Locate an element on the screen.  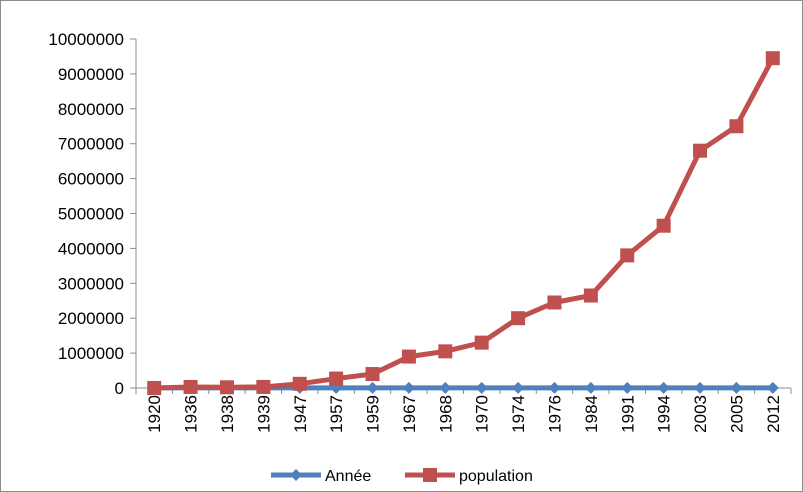
y-tick-label: 6000000 is located at coordinates (91, 179).